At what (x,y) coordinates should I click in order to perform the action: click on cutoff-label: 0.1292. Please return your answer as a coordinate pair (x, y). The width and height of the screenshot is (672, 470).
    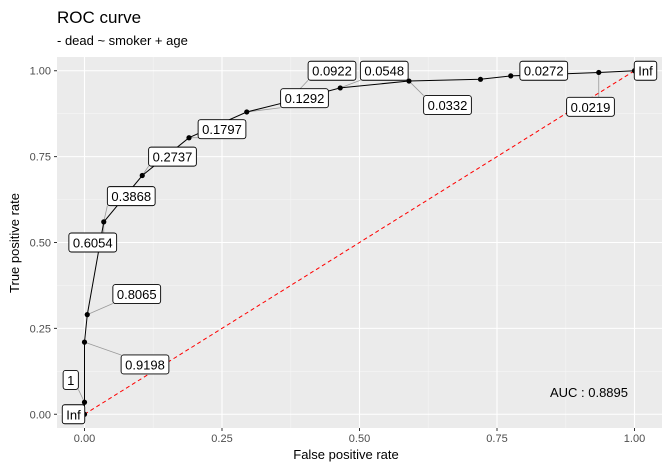
    Looking at the image, I should click on (304, 98).